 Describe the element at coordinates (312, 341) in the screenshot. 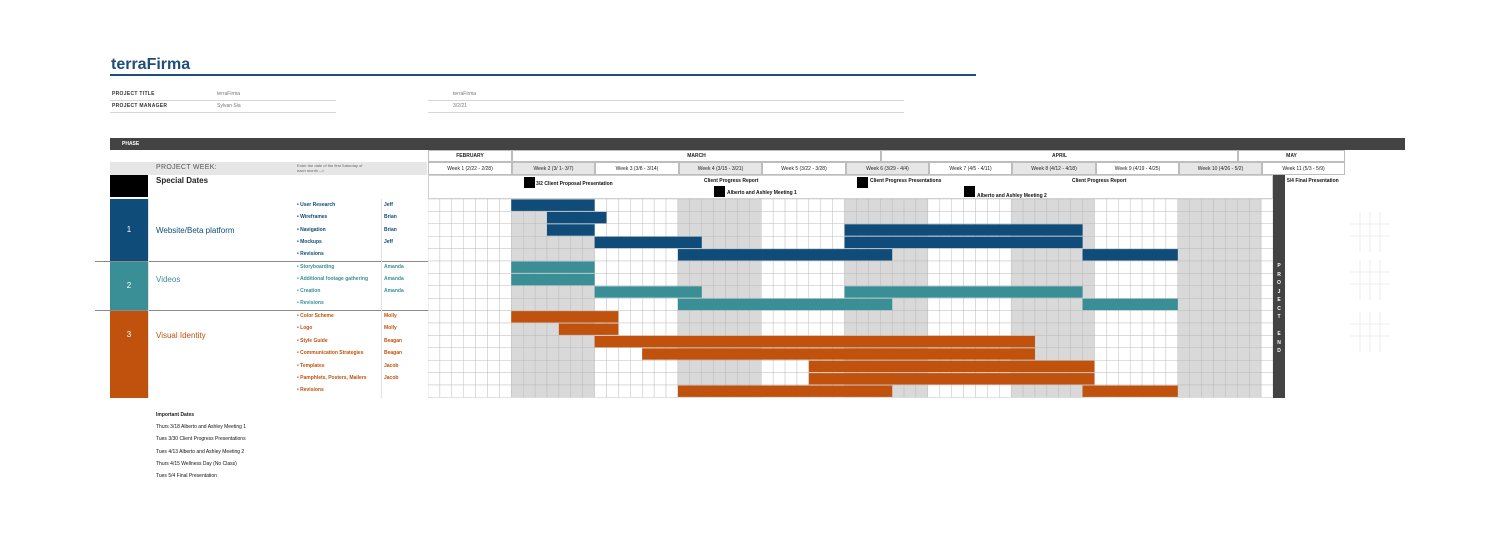

I see `task-name: • Style Guide` at that location.